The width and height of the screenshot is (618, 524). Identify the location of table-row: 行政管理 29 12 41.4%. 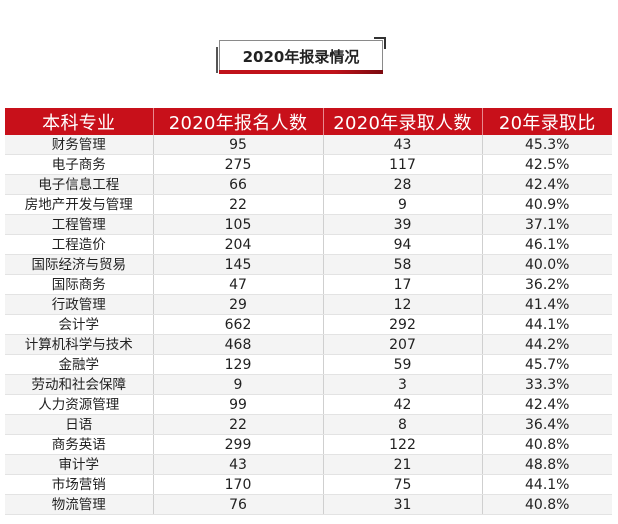
(308, 304).